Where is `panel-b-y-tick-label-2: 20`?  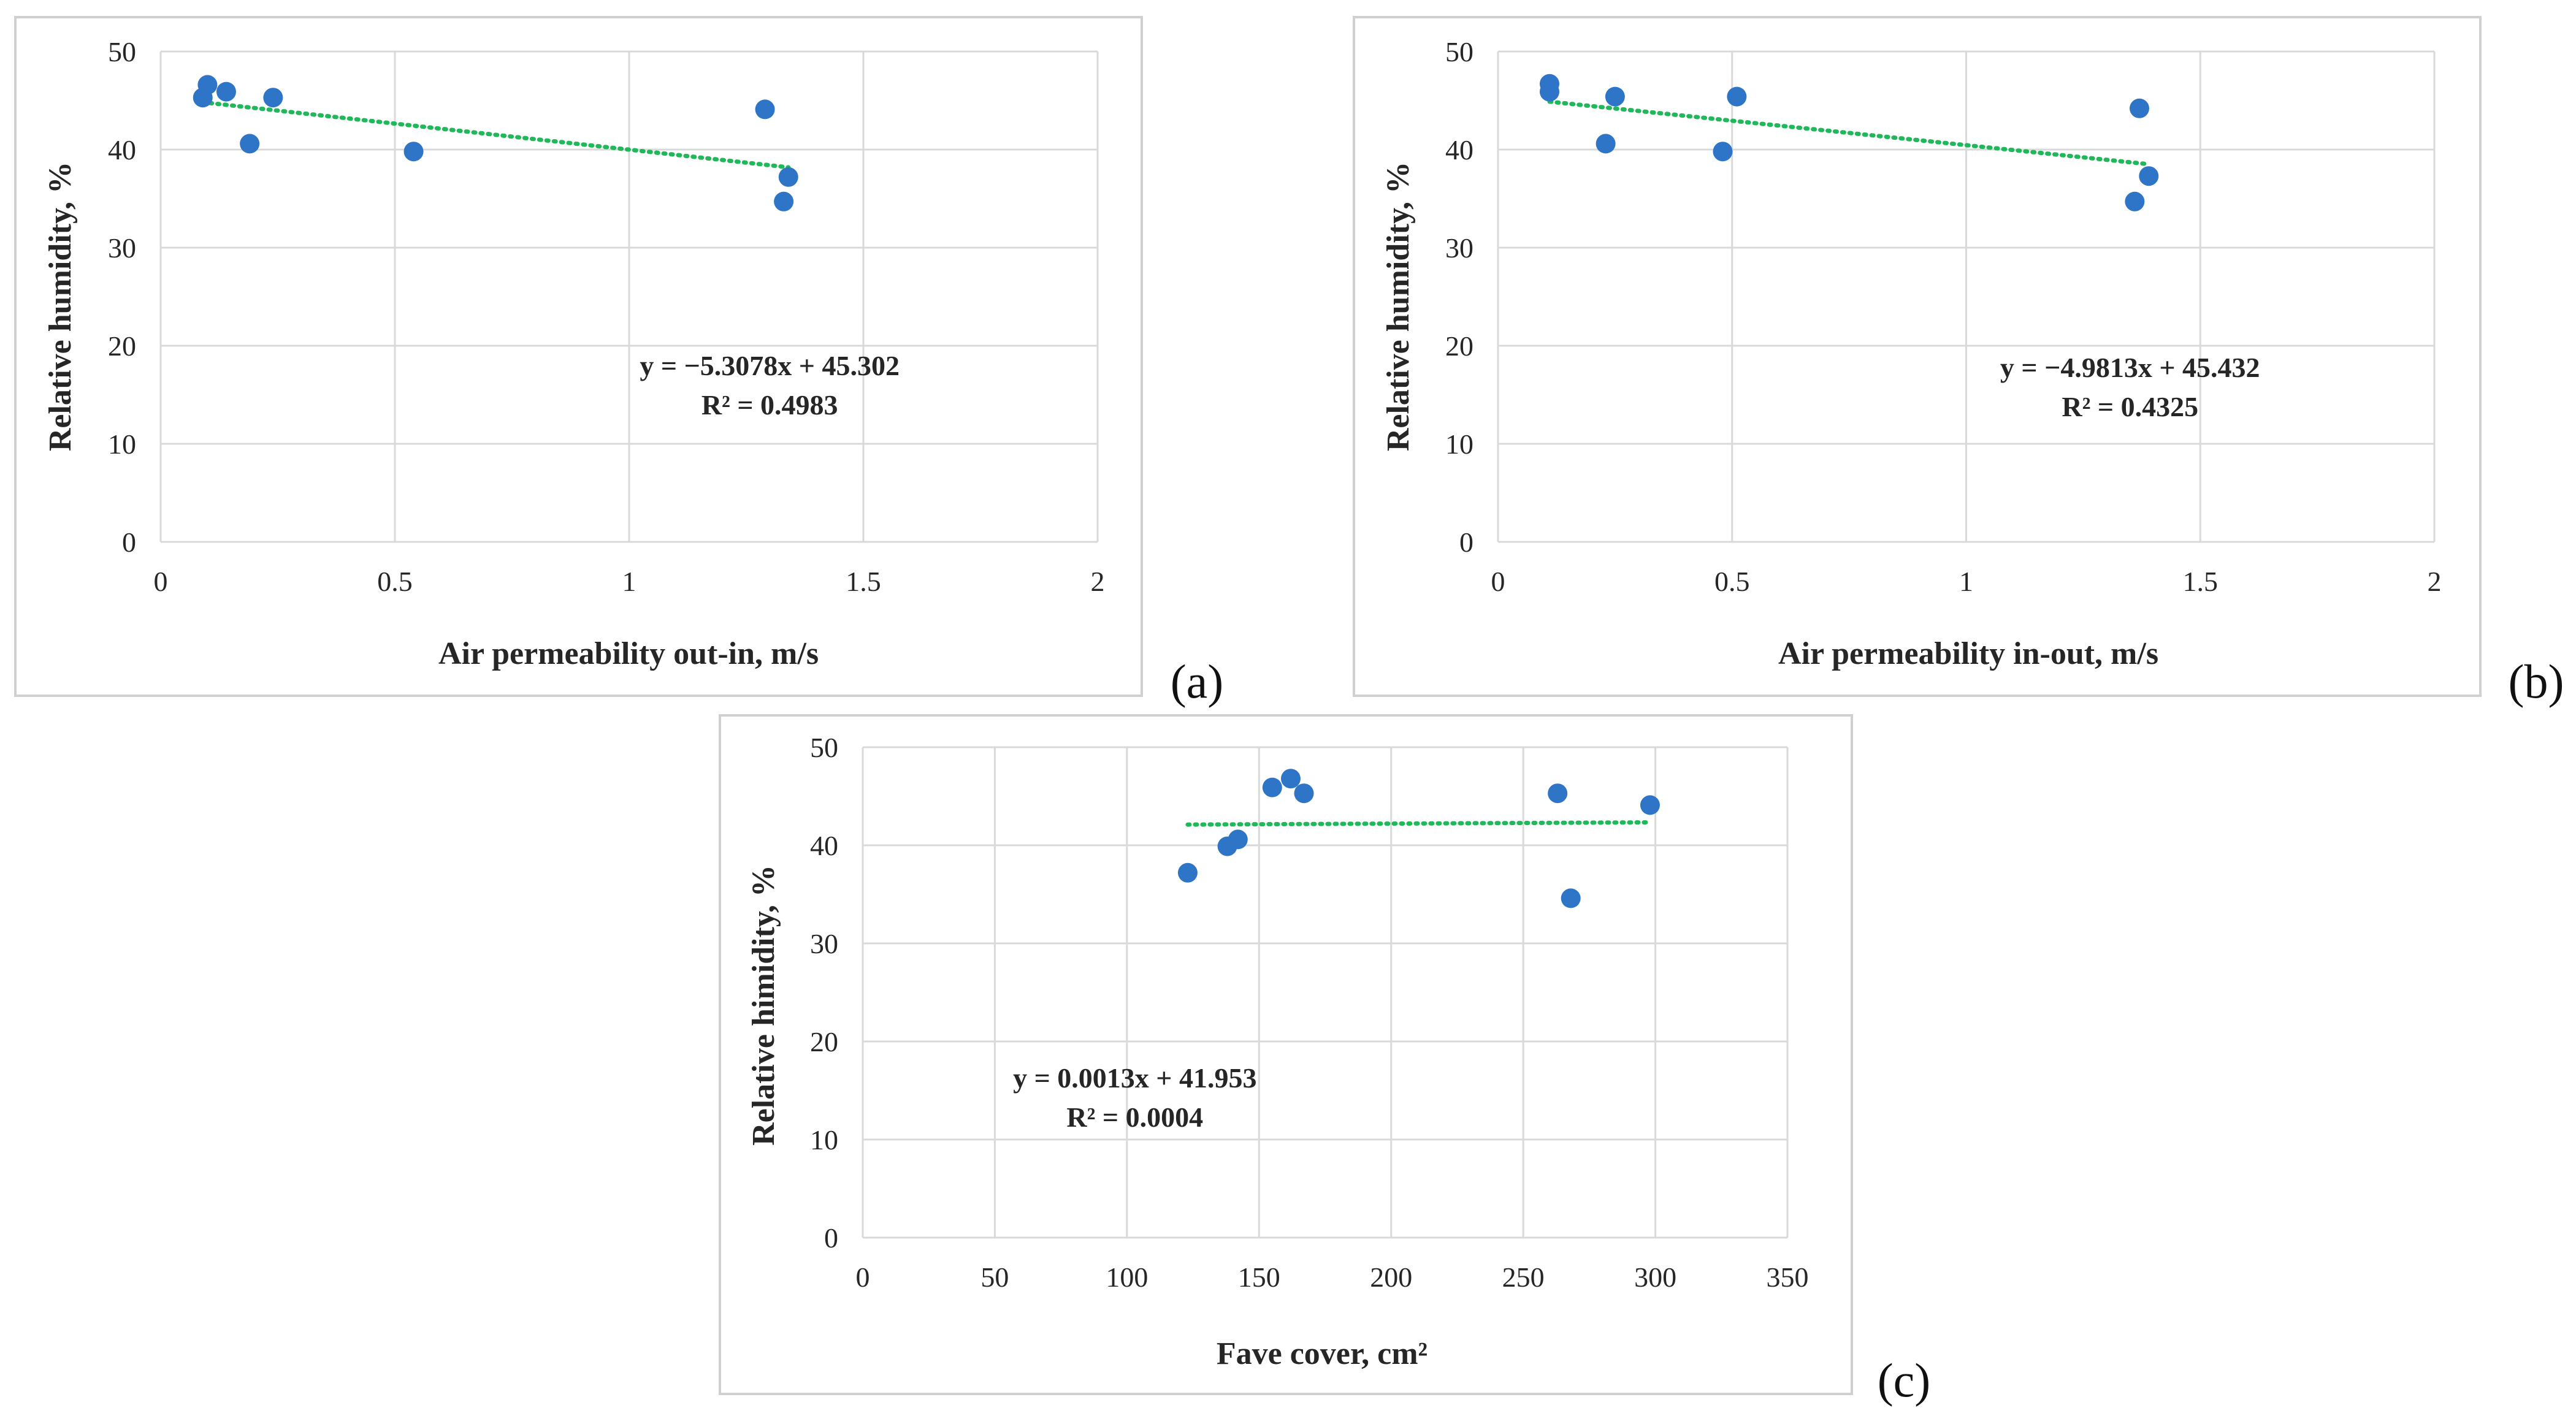
panel-b-y-tick-label-2: 20 is located at coordinates (1459, 346).